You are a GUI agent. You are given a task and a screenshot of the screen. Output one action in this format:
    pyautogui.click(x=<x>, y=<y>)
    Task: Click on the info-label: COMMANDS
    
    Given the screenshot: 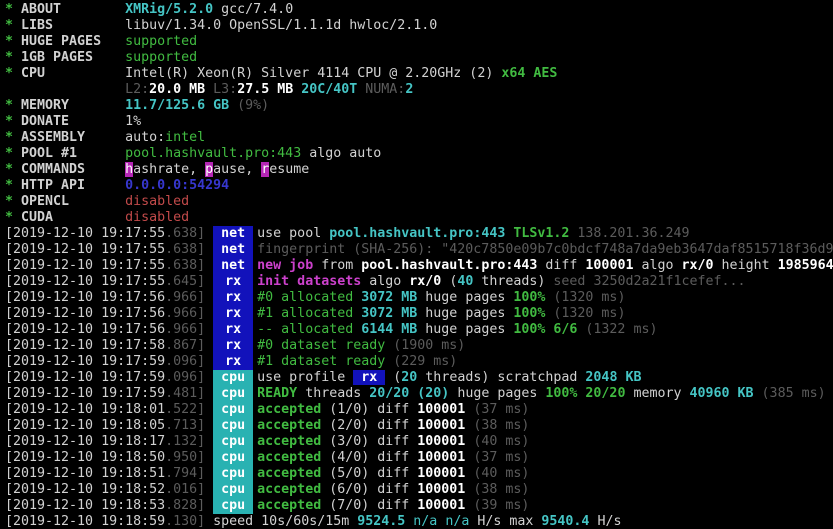 What is the action you would take?
    pyautogui.click(x=53, y=169)
    